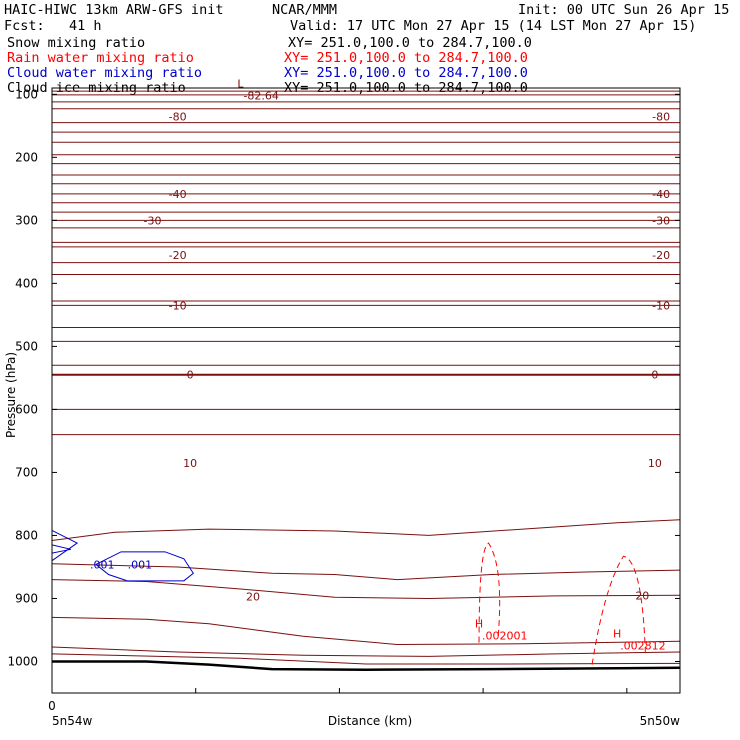  I want to click on y-axis-label: Pressure (hPa), so click(11, 395).